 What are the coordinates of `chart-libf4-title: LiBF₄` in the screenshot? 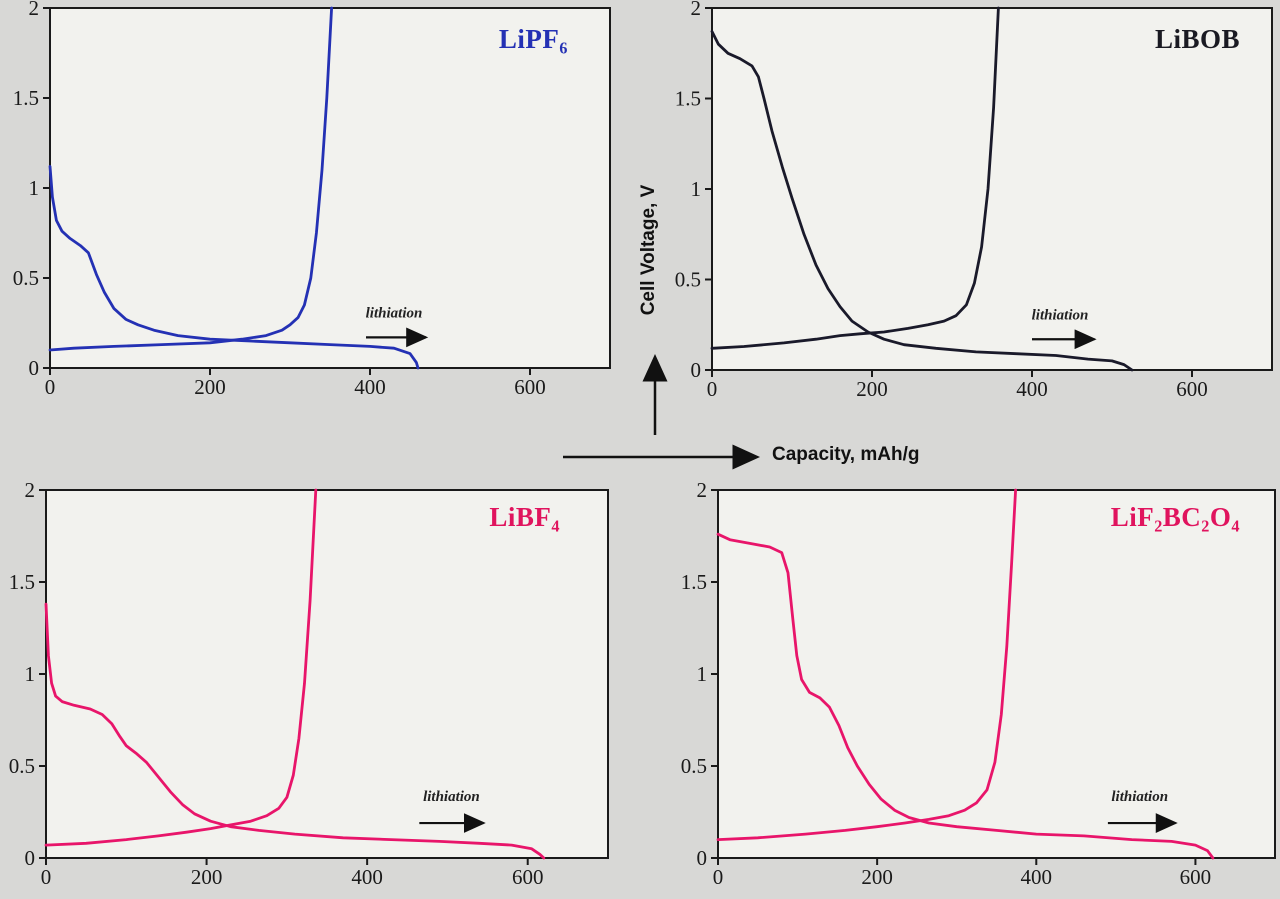 It's located at (524, 517).